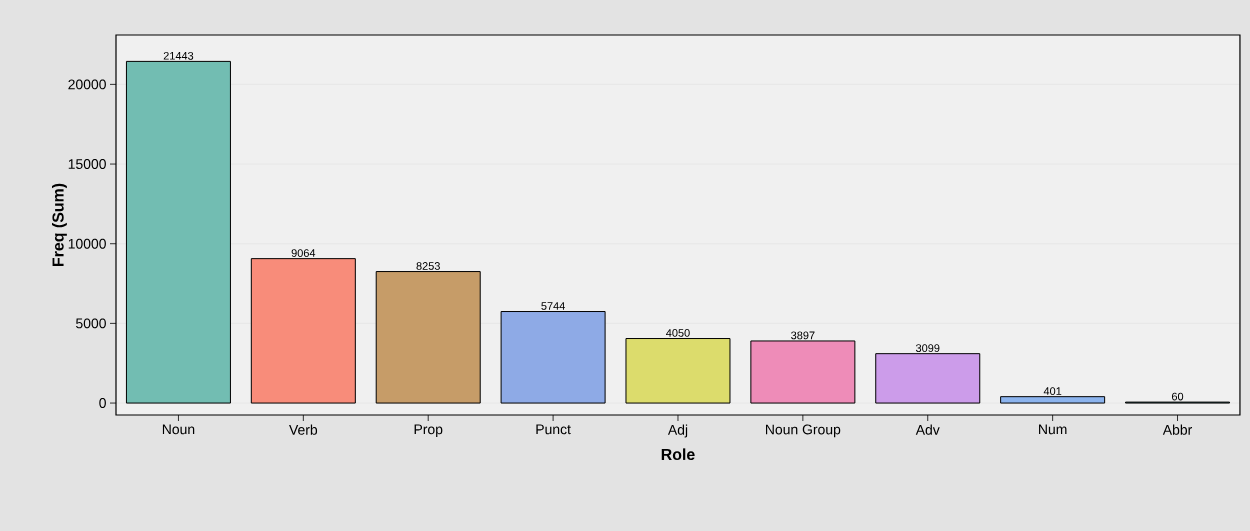  I want to click on data-label: 60, so click(1177, 396).